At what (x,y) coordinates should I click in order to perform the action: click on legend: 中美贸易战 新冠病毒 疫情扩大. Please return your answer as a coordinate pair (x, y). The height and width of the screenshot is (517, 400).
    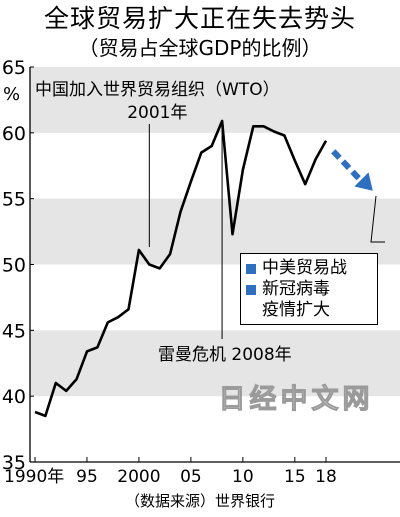
    Looking at the image, I should click on (309, 289).